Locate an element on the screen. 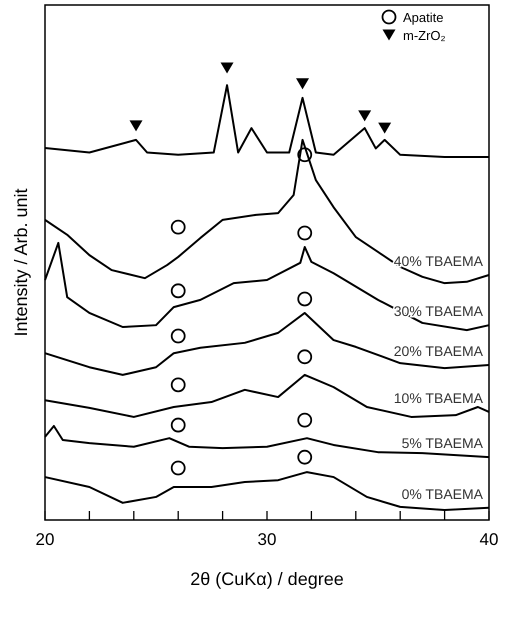 This screenshot has height=634, width=506. y-axis-title: Intensity / Arb. unit is located at coordinates (21, 262).